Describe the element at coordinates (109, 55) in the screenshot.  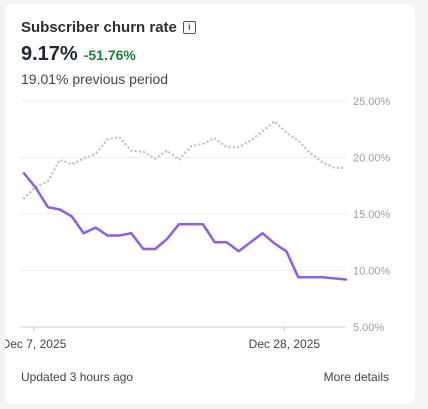
I see `metric-change: -51.76%` at that location.